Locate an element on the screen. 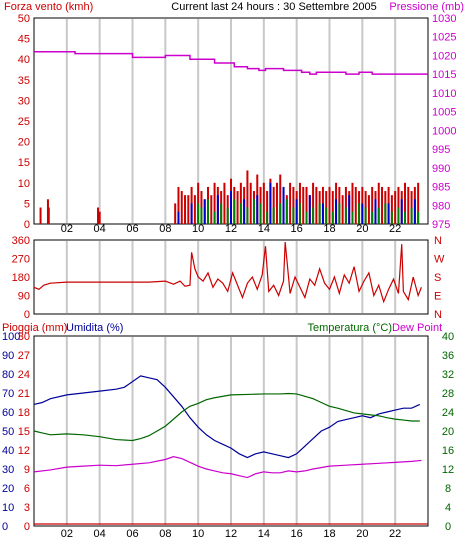  temperature-y-tick-2: 32 is located at coordinates (448, 375).